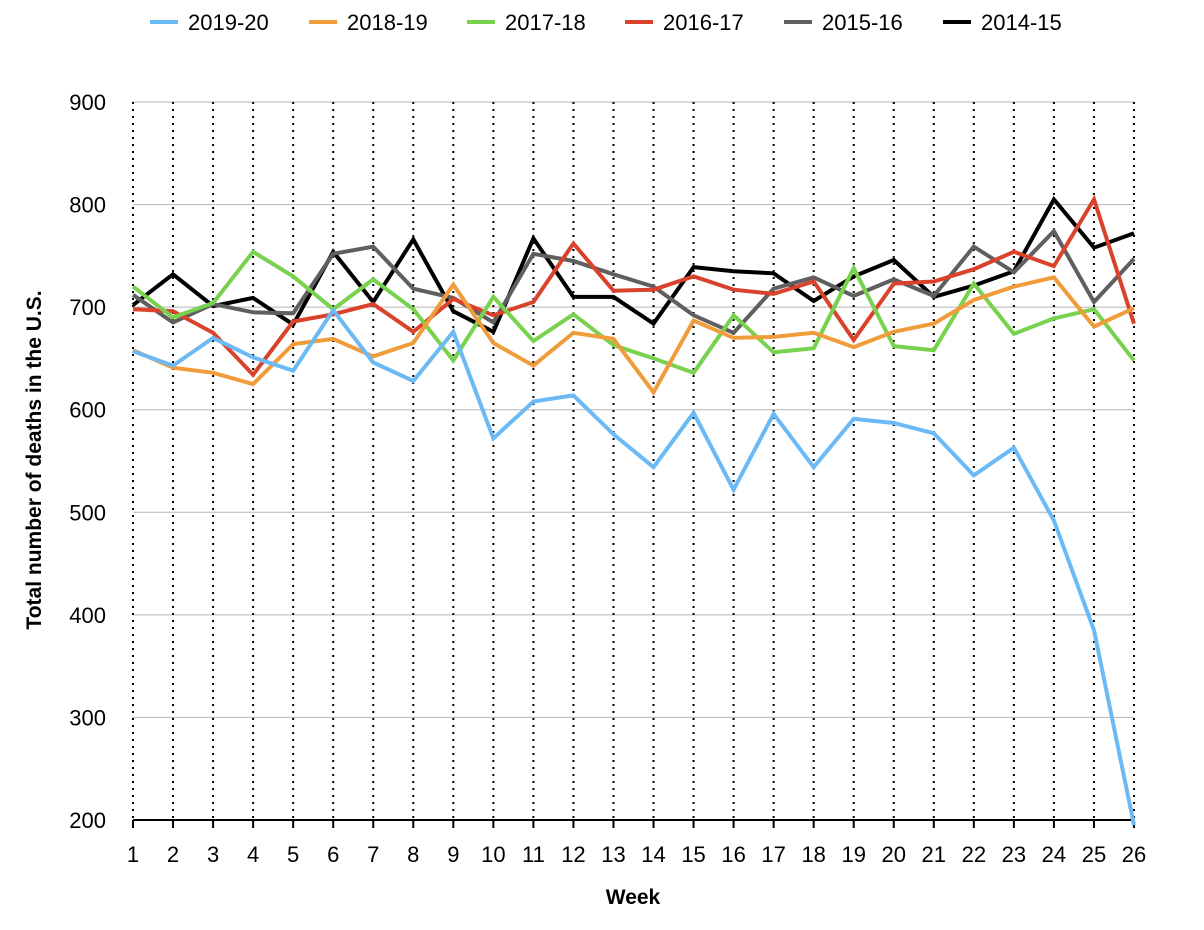 The height and width of the screenshot is (930, 1204). Describe the element at coordinates (894, 854) in the screenshot. I see `x-tick-label: 20` at that location.